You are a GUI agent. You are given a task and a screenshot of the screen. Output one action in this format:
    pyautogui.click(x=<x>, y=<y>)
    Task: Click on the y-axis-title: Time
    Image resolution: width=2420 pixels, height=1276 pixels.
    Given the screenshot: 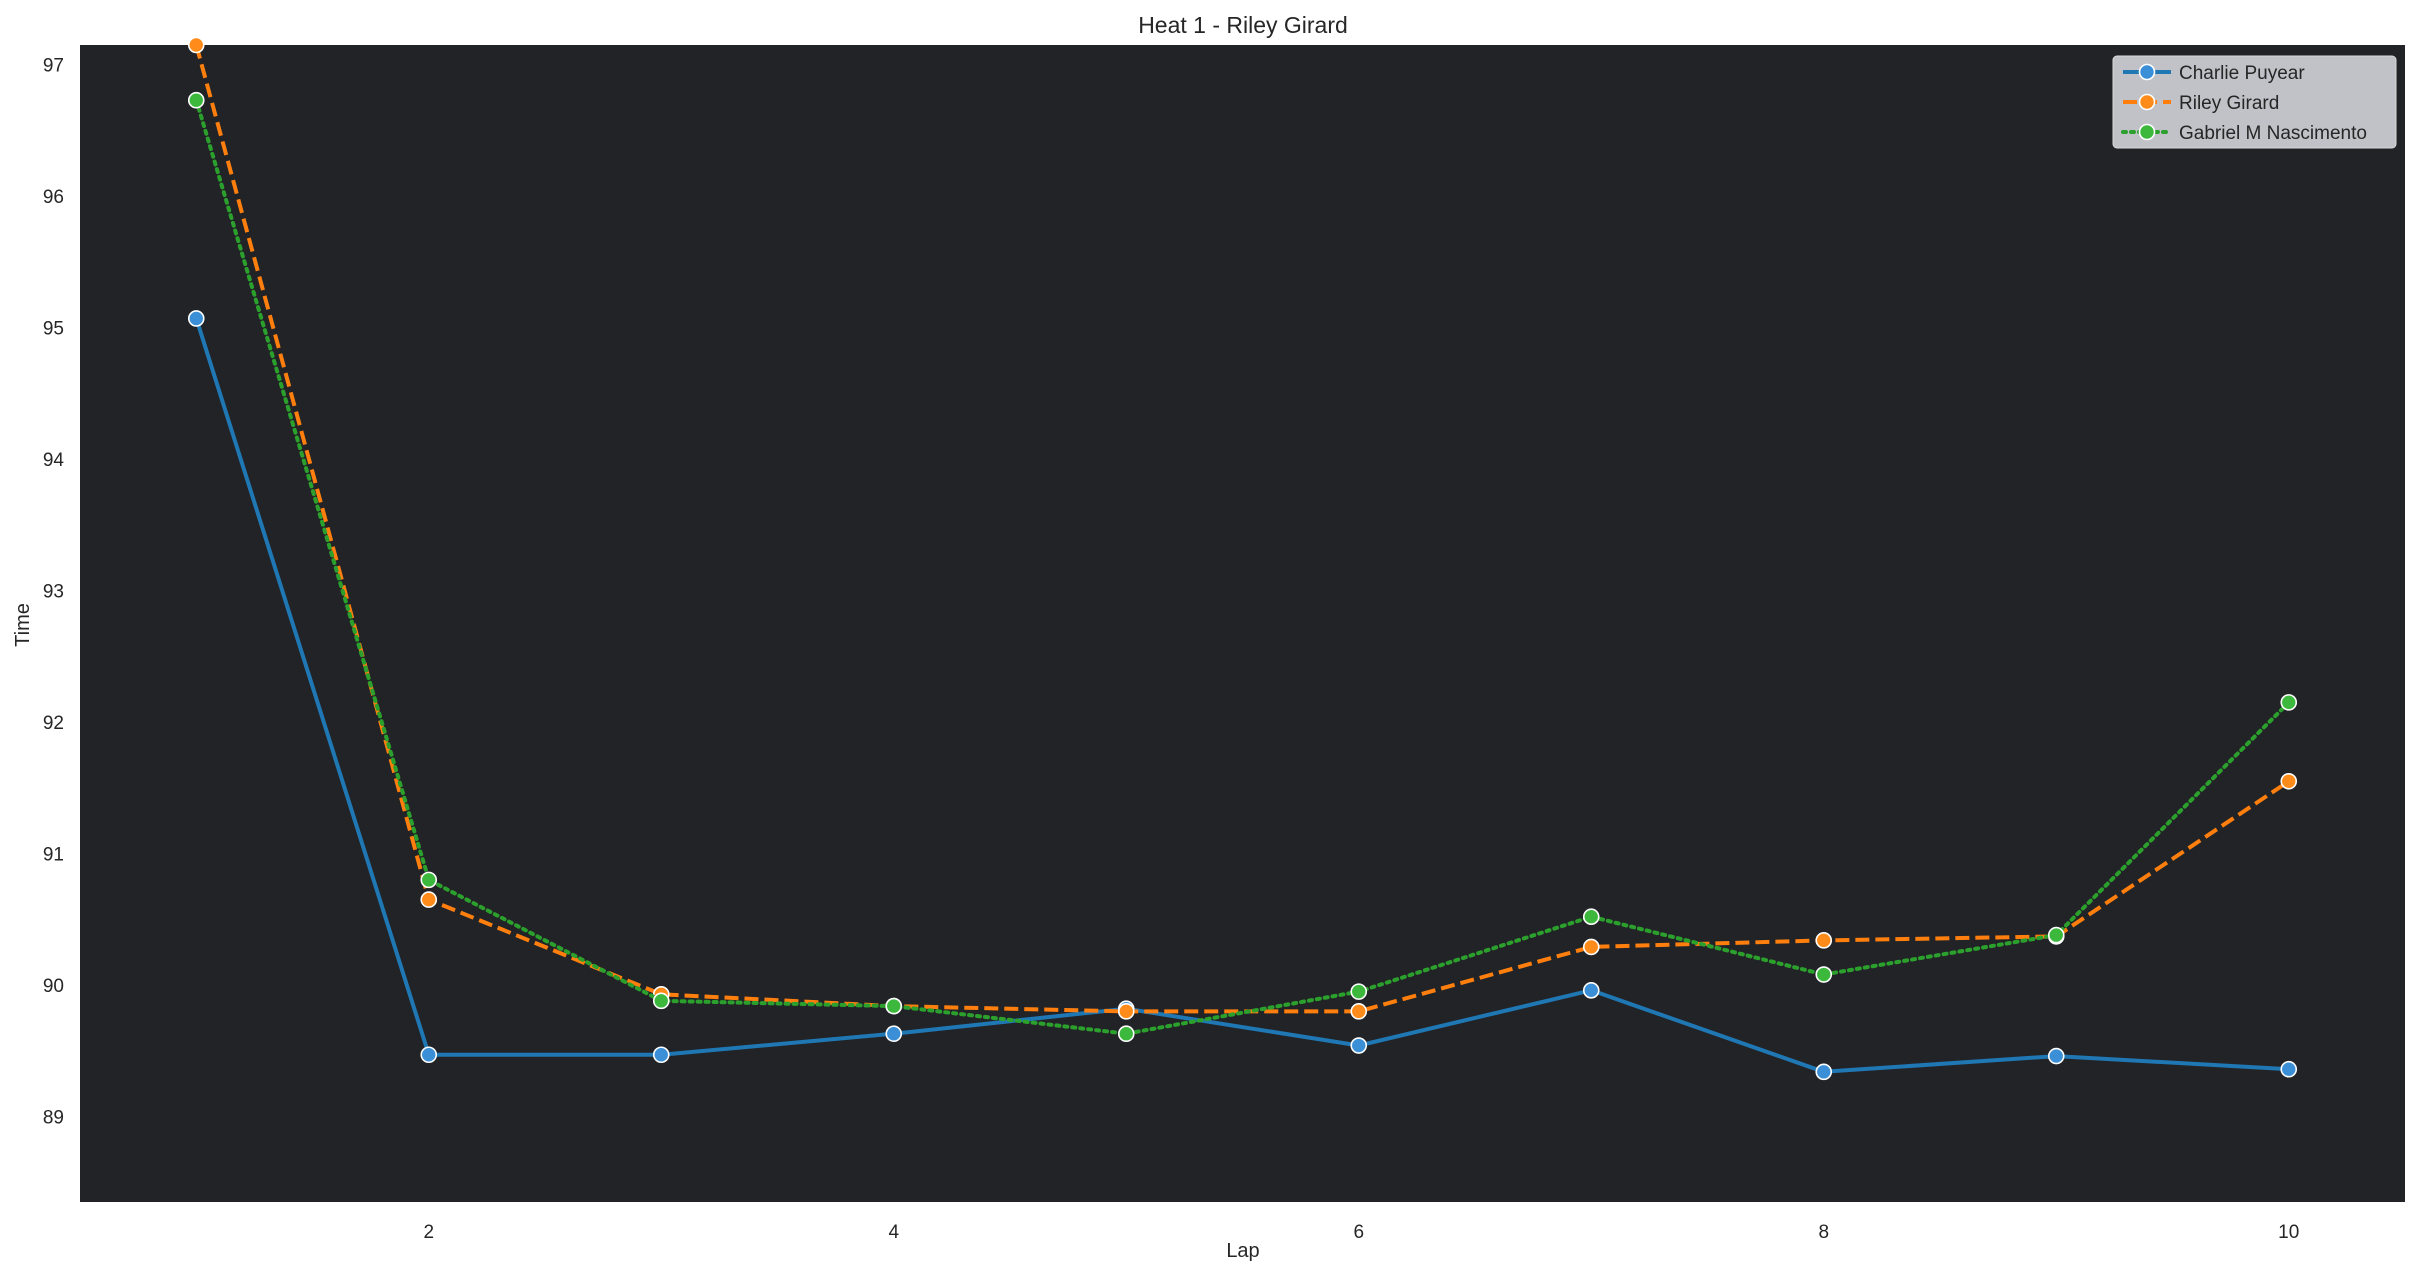 What is the action you would take?
    pyautogui.click(x=23, y=625)
    